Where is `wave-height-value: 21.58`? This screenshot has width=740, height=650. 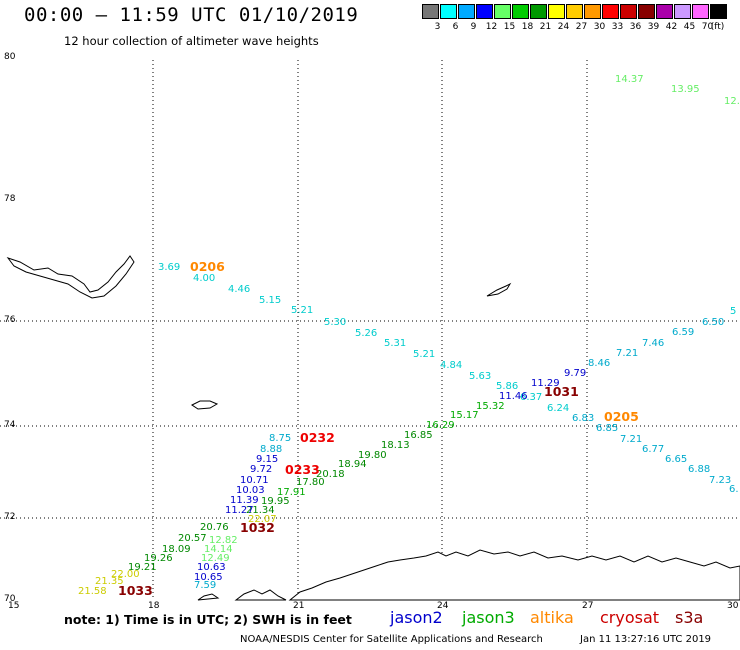
wave-height-value: 21.58 is located at coordinates (92, 591).